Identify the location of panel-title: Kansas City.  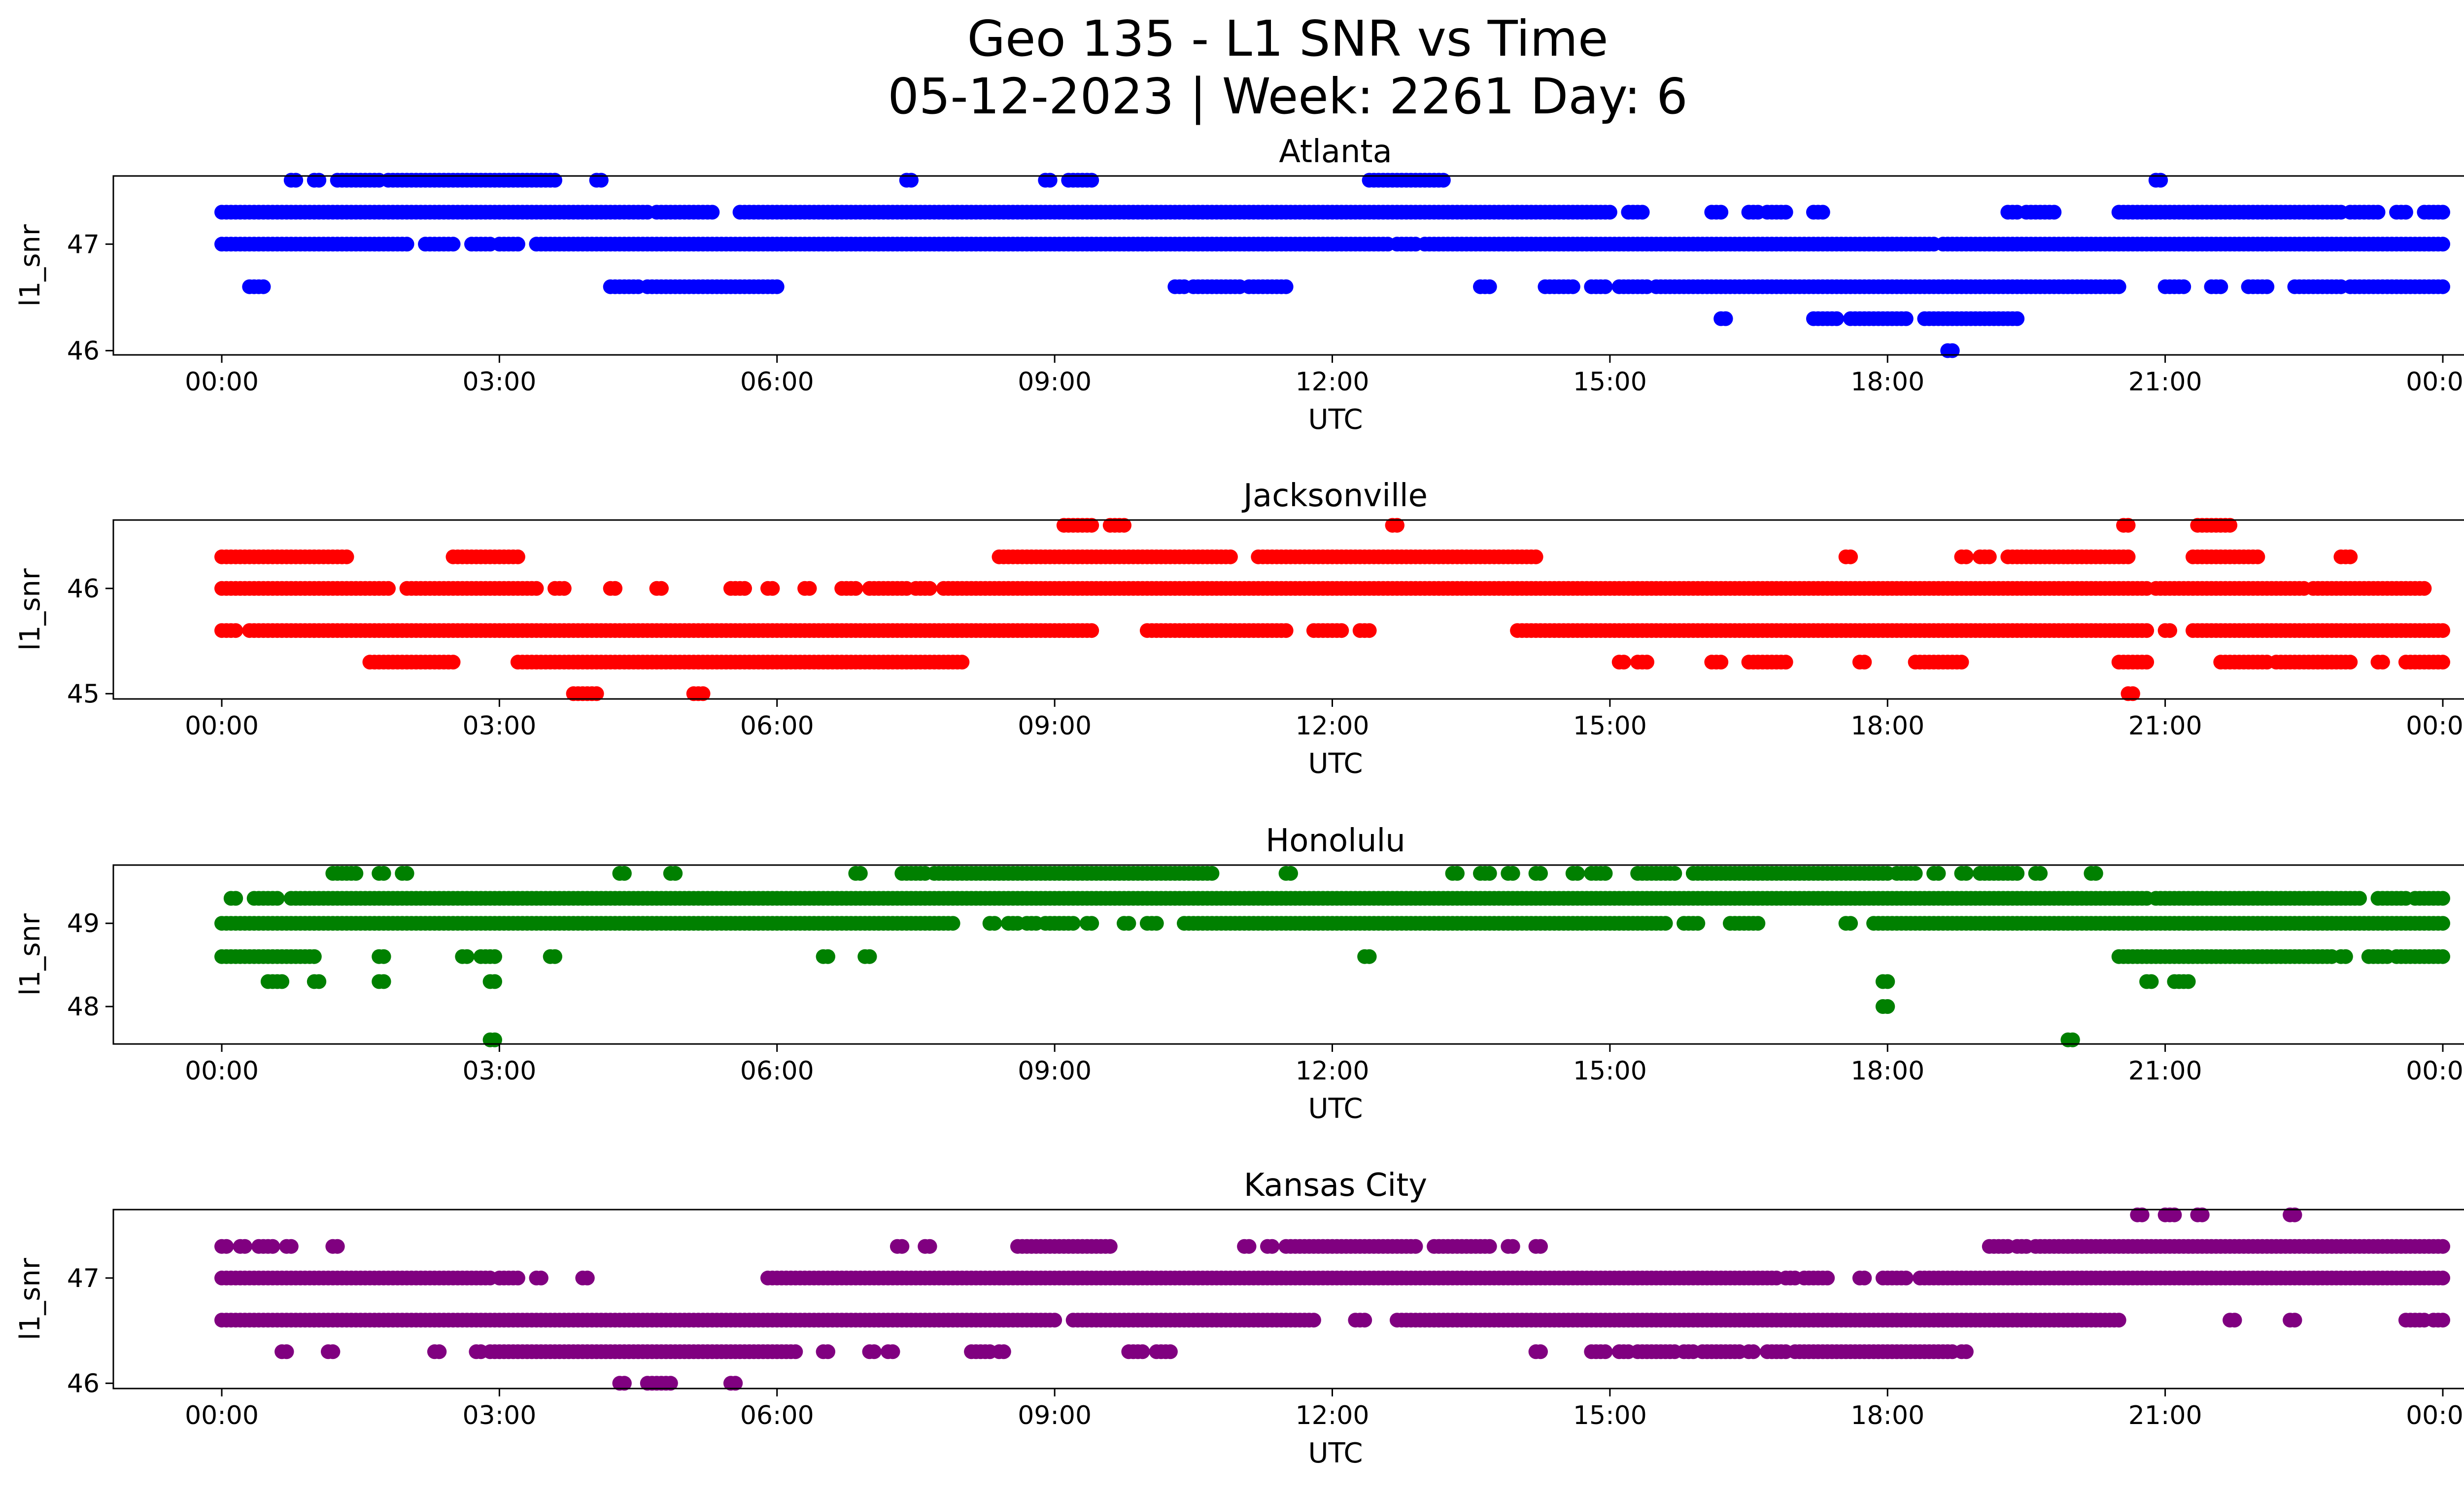
(1335, 1185).